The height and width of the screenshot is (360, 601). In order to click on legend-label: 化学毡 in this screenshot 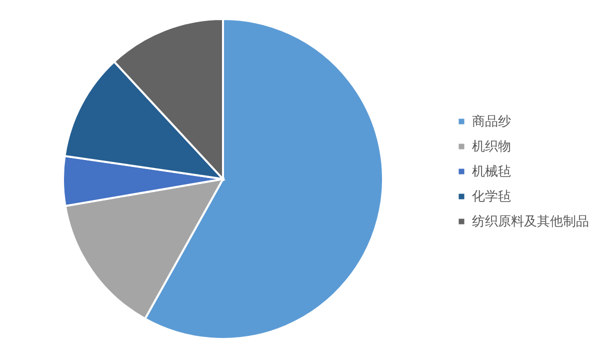, I will do `click(491, 197)`.